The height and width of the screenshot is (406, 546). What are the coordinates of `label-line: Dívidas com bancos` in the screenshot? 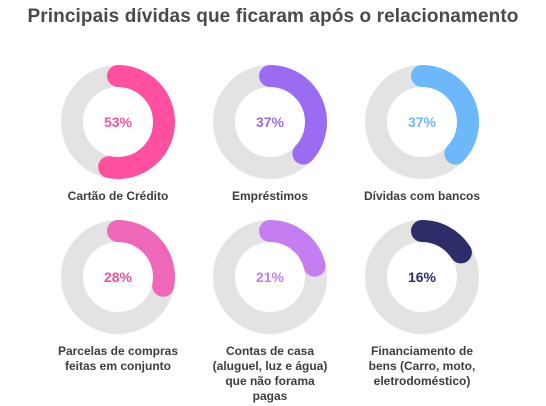 It's located at (422, 196).